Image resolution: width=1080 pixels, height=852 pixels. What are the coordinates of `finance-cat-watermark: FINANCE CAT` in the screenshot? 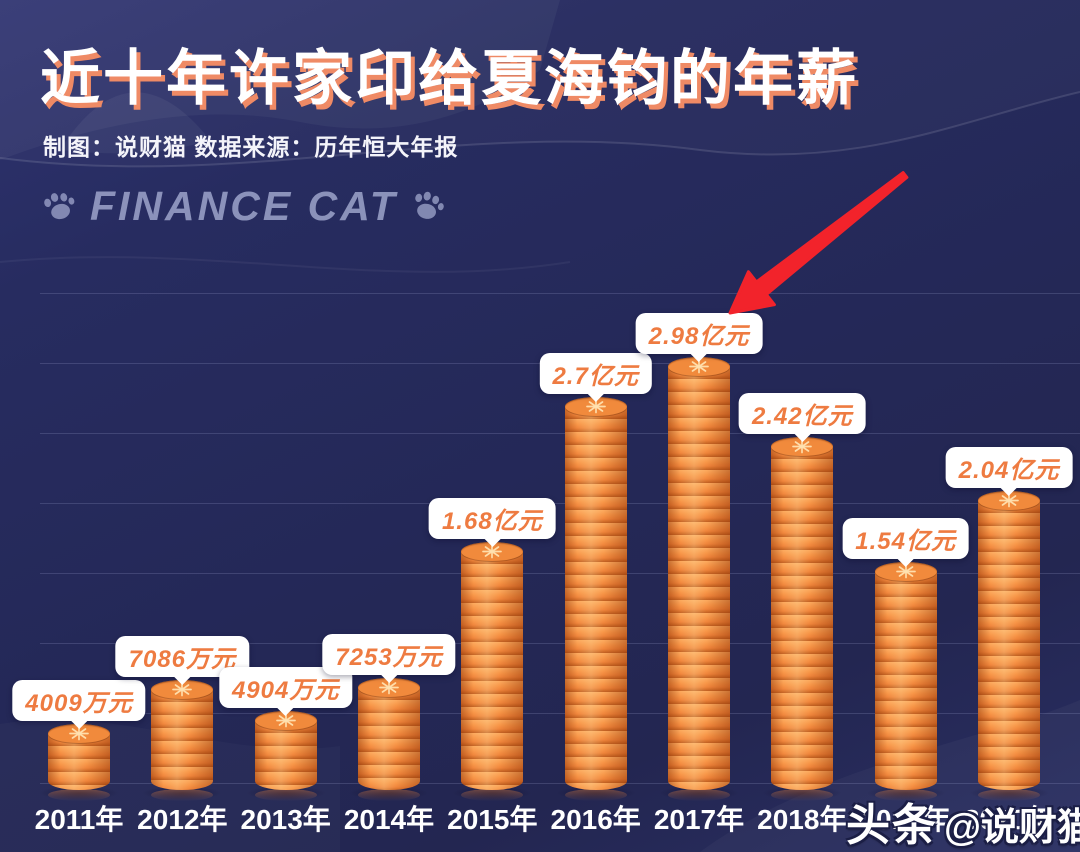 It's located at (244, 206).